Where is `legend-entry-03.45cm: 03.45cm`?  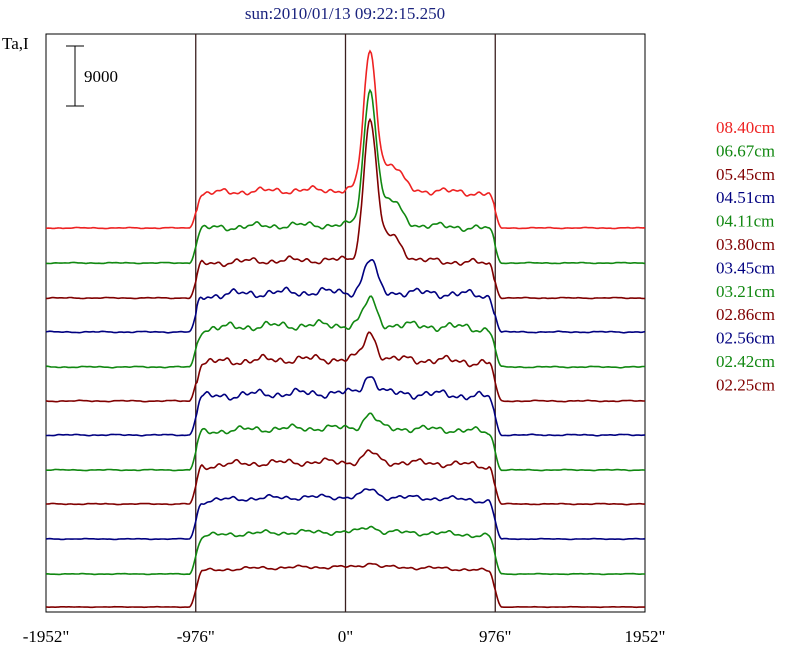
legend-entry-03.45cm: 03.45cm is located at coordinates (745, 267).